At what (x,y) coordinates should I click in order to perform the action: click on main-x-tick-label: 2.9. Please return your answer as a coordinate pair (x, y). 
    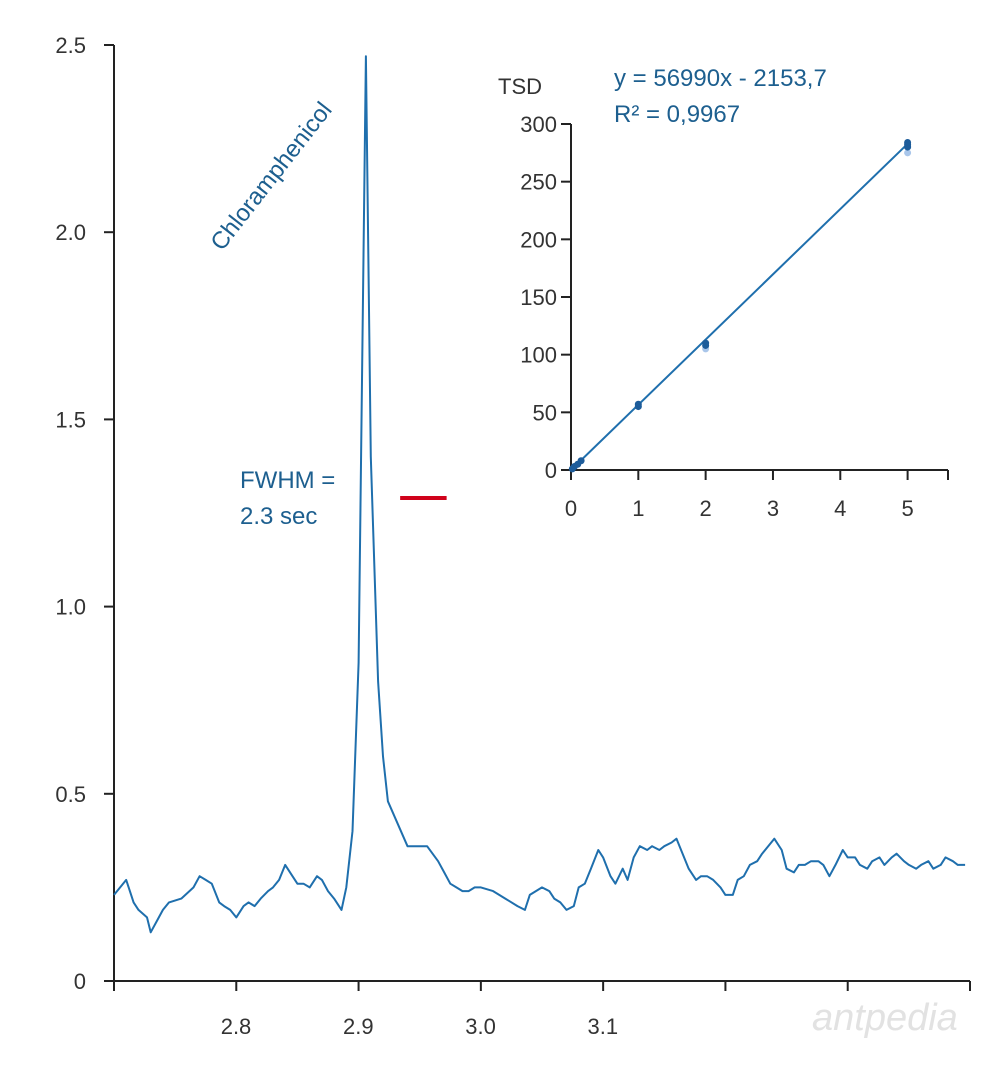
    Looking at the image, I should click on (358, 1026).